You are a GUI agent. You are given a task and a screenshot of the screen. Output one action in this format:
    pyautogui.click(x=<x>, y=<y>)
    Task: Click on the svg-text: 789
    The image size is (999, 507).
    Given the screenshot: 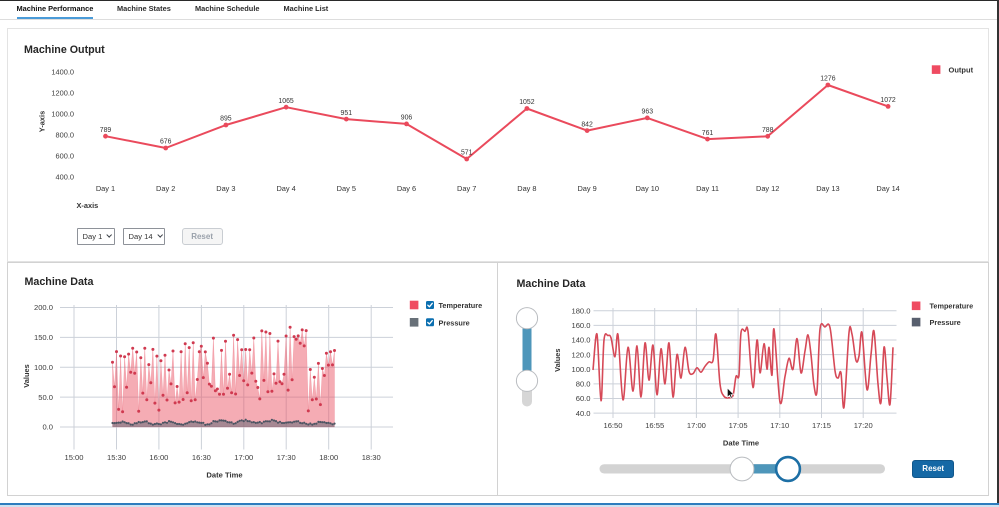 What is the action you would take?
    pyautogui.click(x=106, y=130)
    